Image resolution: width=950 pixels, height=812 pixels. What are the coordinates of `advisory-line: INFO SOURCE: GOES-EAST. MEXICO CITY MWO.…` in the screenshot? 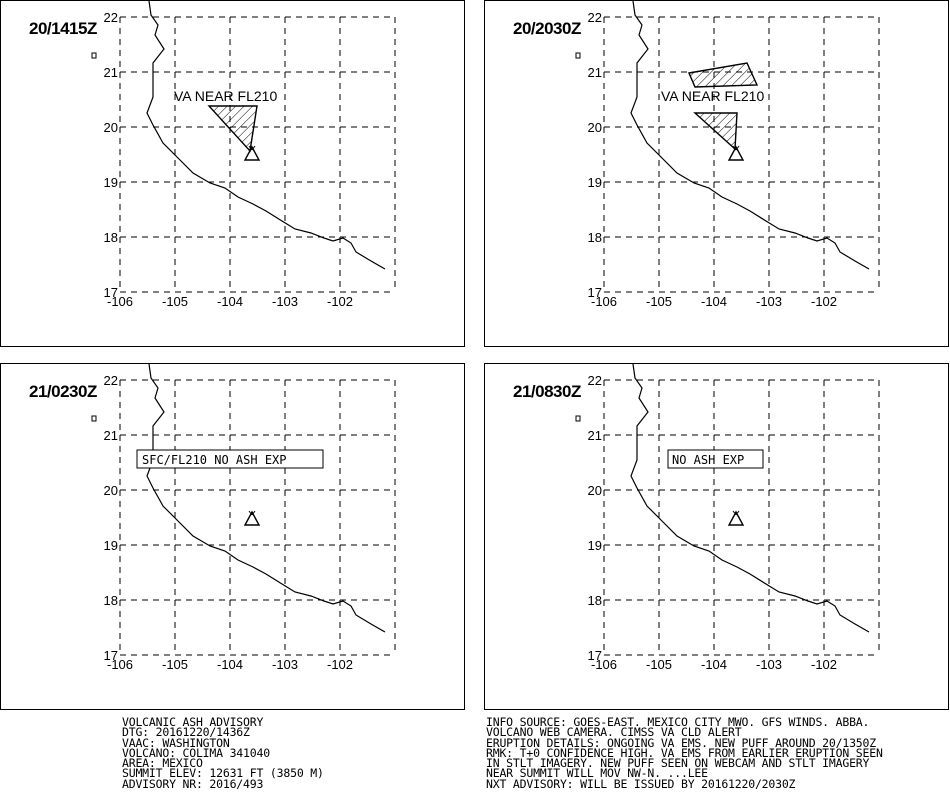 It's located at (678, 722).